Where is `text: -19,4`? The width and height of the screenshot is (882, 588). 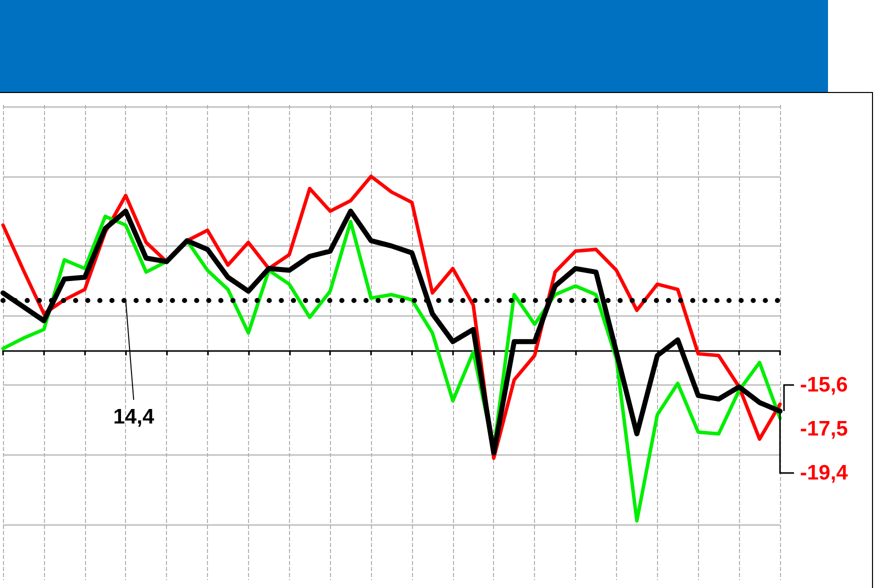
text: -19,4 is located at coordinates (824, 473).